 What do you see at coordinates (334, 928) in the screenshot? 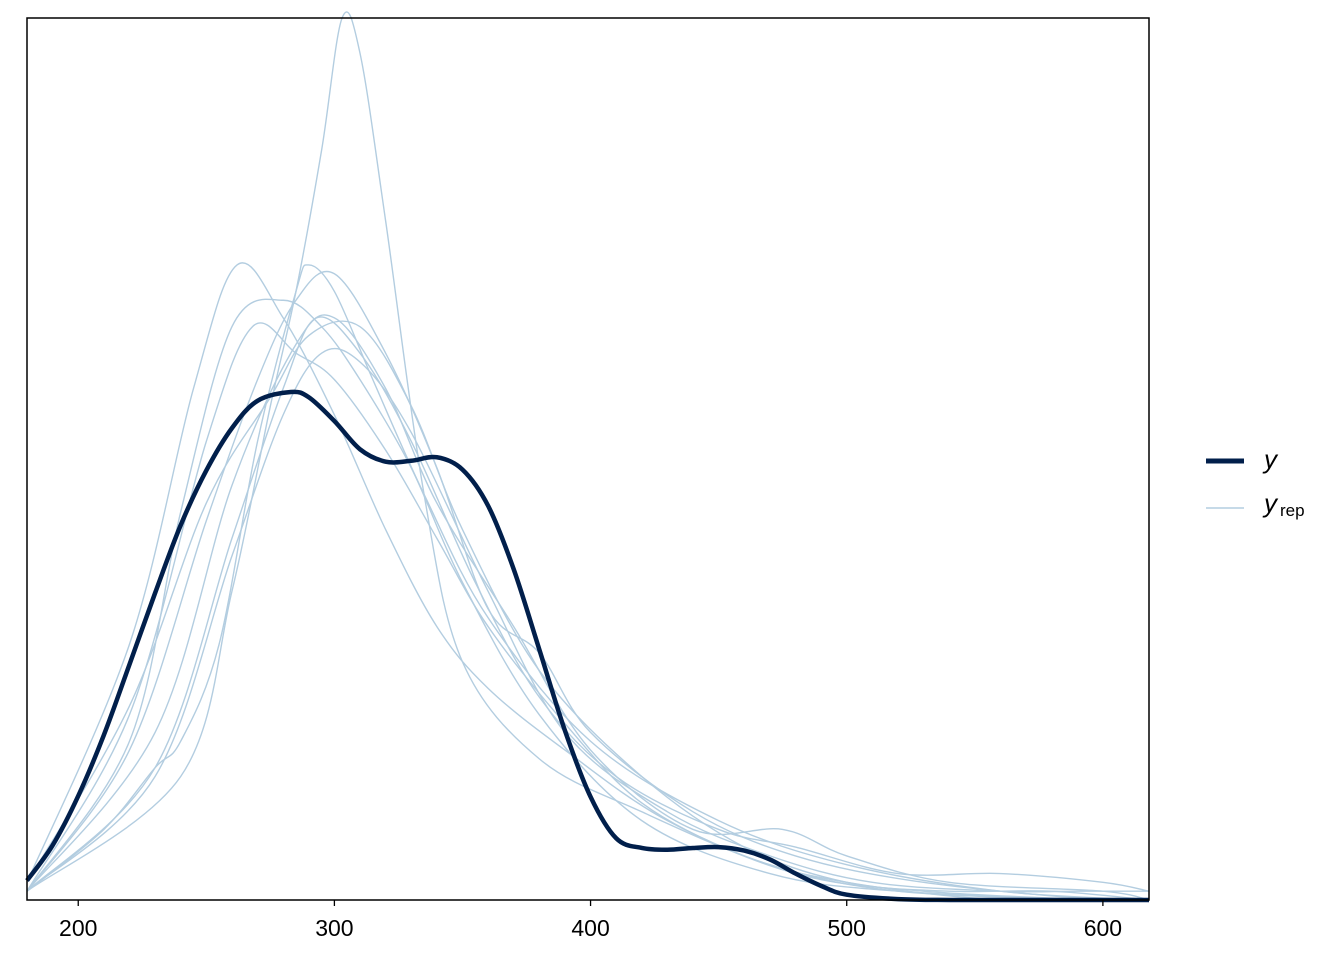
I see `x-tick-label: 300` at bounding box center [334, 928].